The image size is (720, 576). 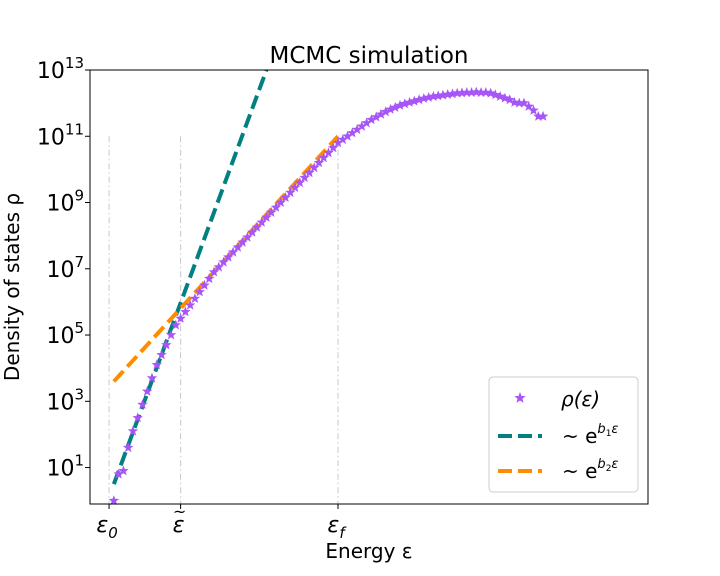 I want to click on legend-label-fit-2: ~ eb2ε, so click(x=590, y=470).